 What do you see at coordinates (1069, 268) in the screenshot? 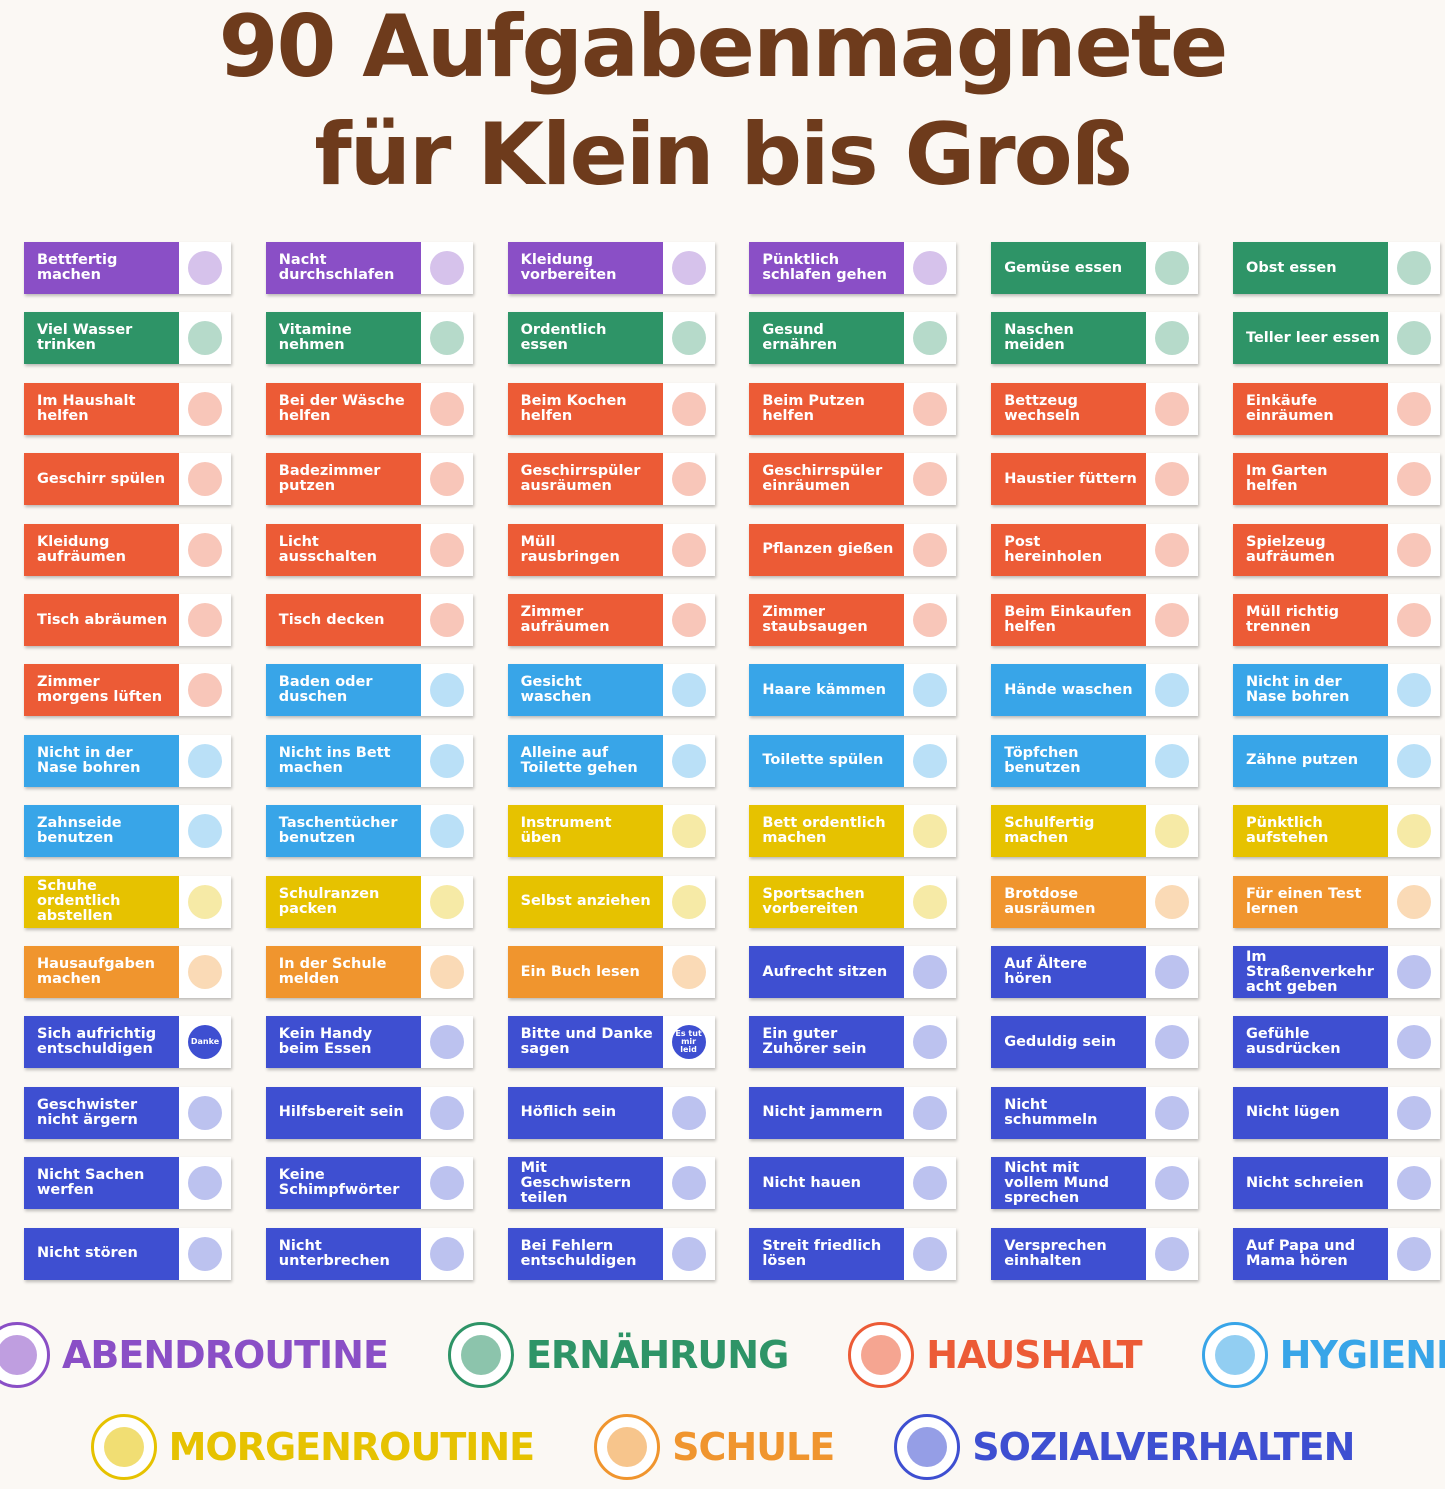
I see `magnet-label: Gemüse essen` at bounding box center [1069, 268].